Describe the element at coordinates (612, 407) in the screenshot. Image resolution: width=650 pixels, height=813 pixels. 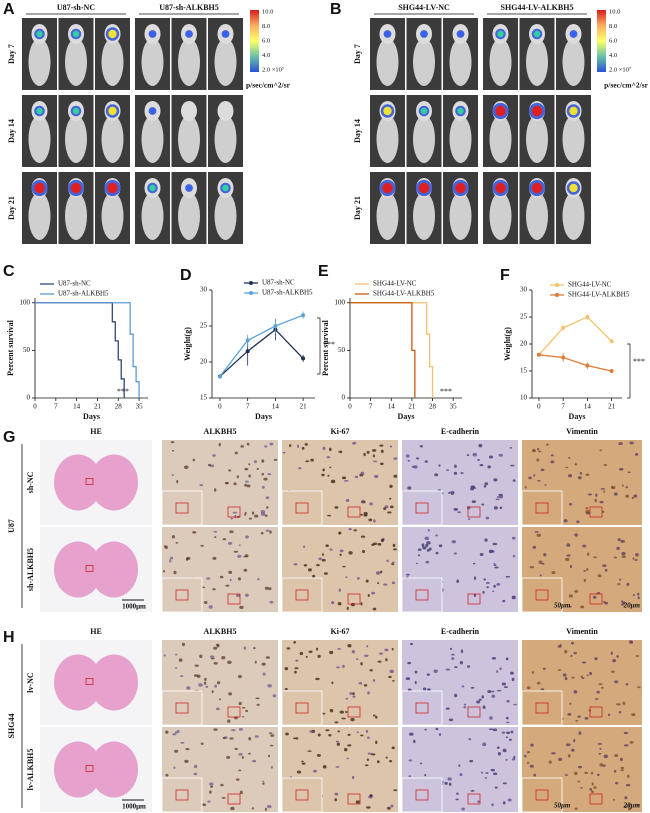
I see `x-tick-label: 21` at that location.